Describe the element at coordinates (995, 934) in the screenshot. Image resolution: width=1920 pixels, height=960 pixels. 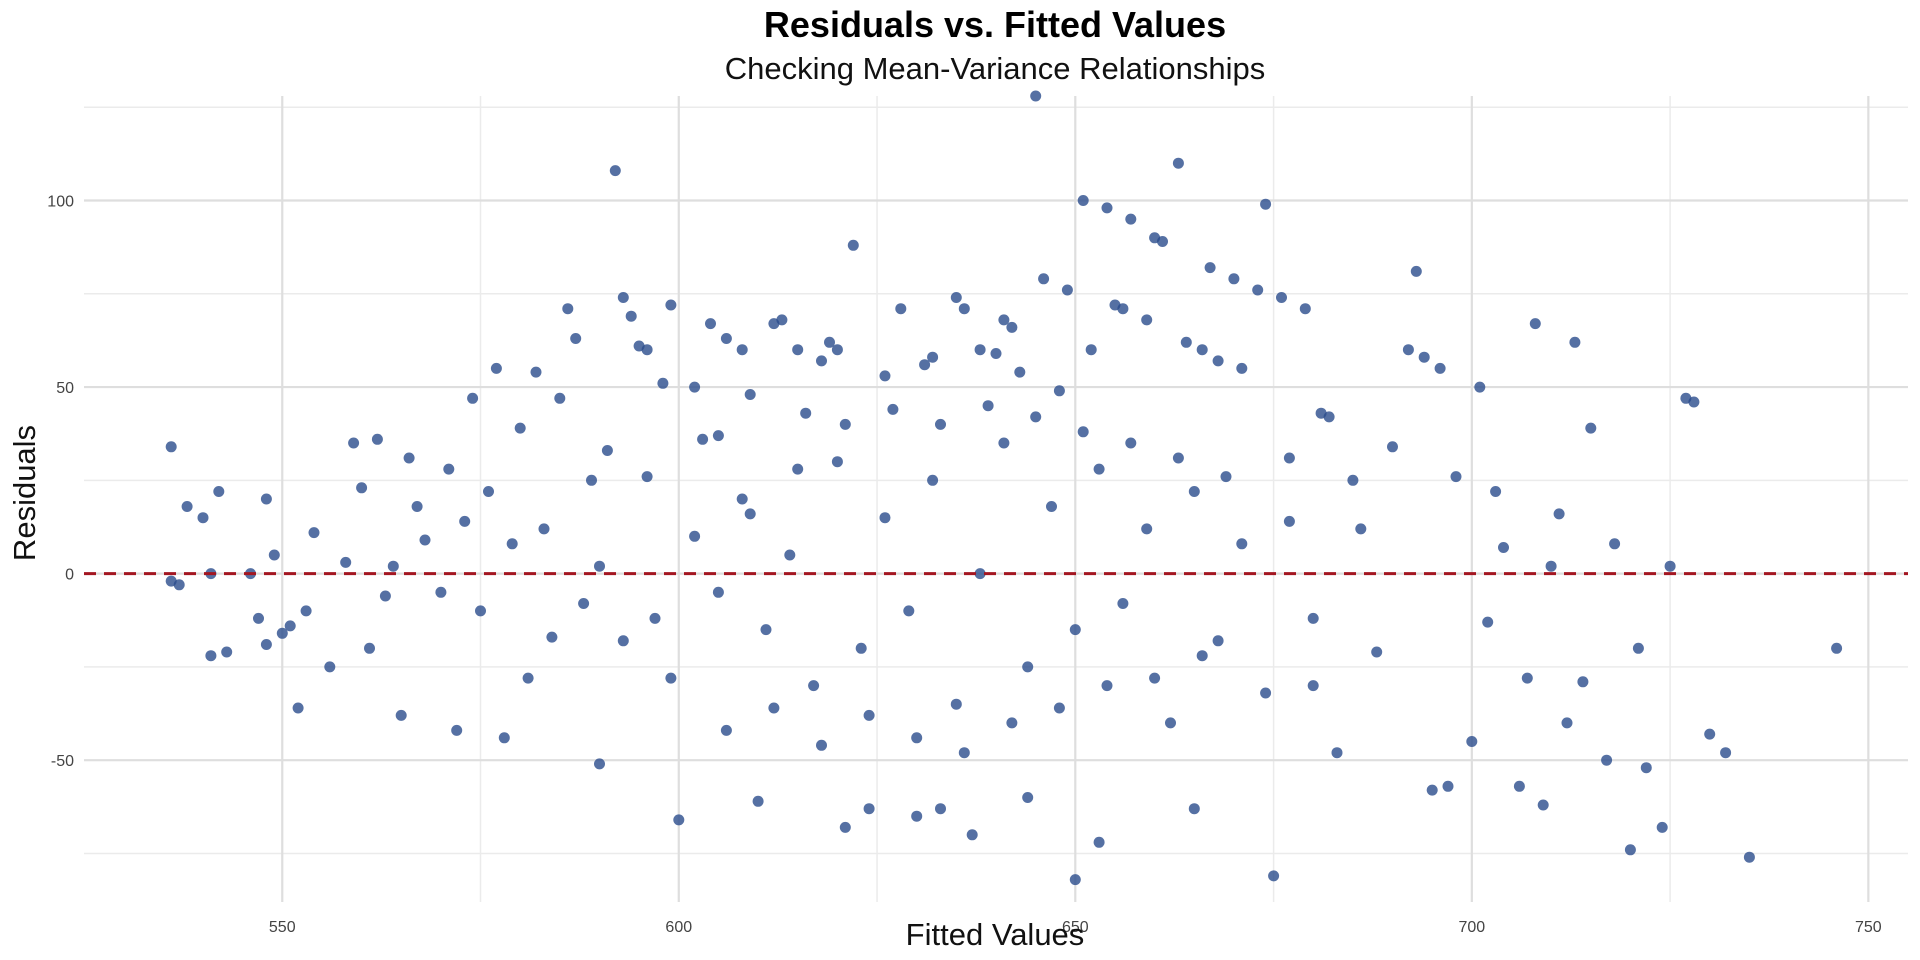
I see `x-axis-title: Fitted Values` at that location.